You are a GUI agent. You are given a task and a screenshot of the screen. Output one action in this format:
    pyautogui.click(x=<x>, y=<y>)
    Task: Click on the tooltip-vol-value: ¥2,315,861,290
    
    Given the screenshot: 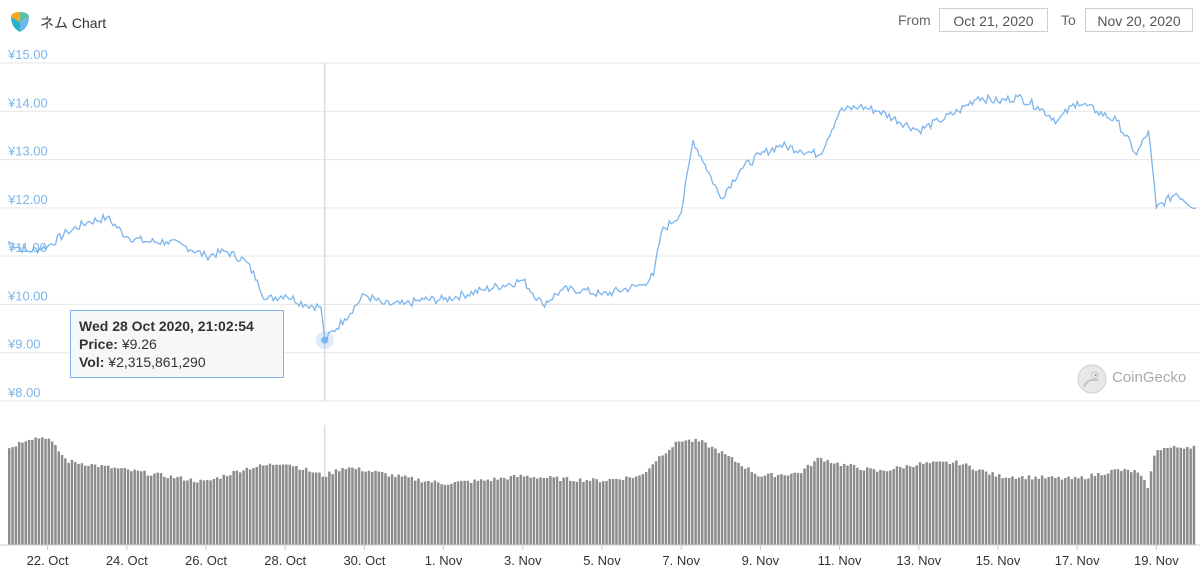 What is the action you would take?
    pyautogui.click(x=157, y=362)
    